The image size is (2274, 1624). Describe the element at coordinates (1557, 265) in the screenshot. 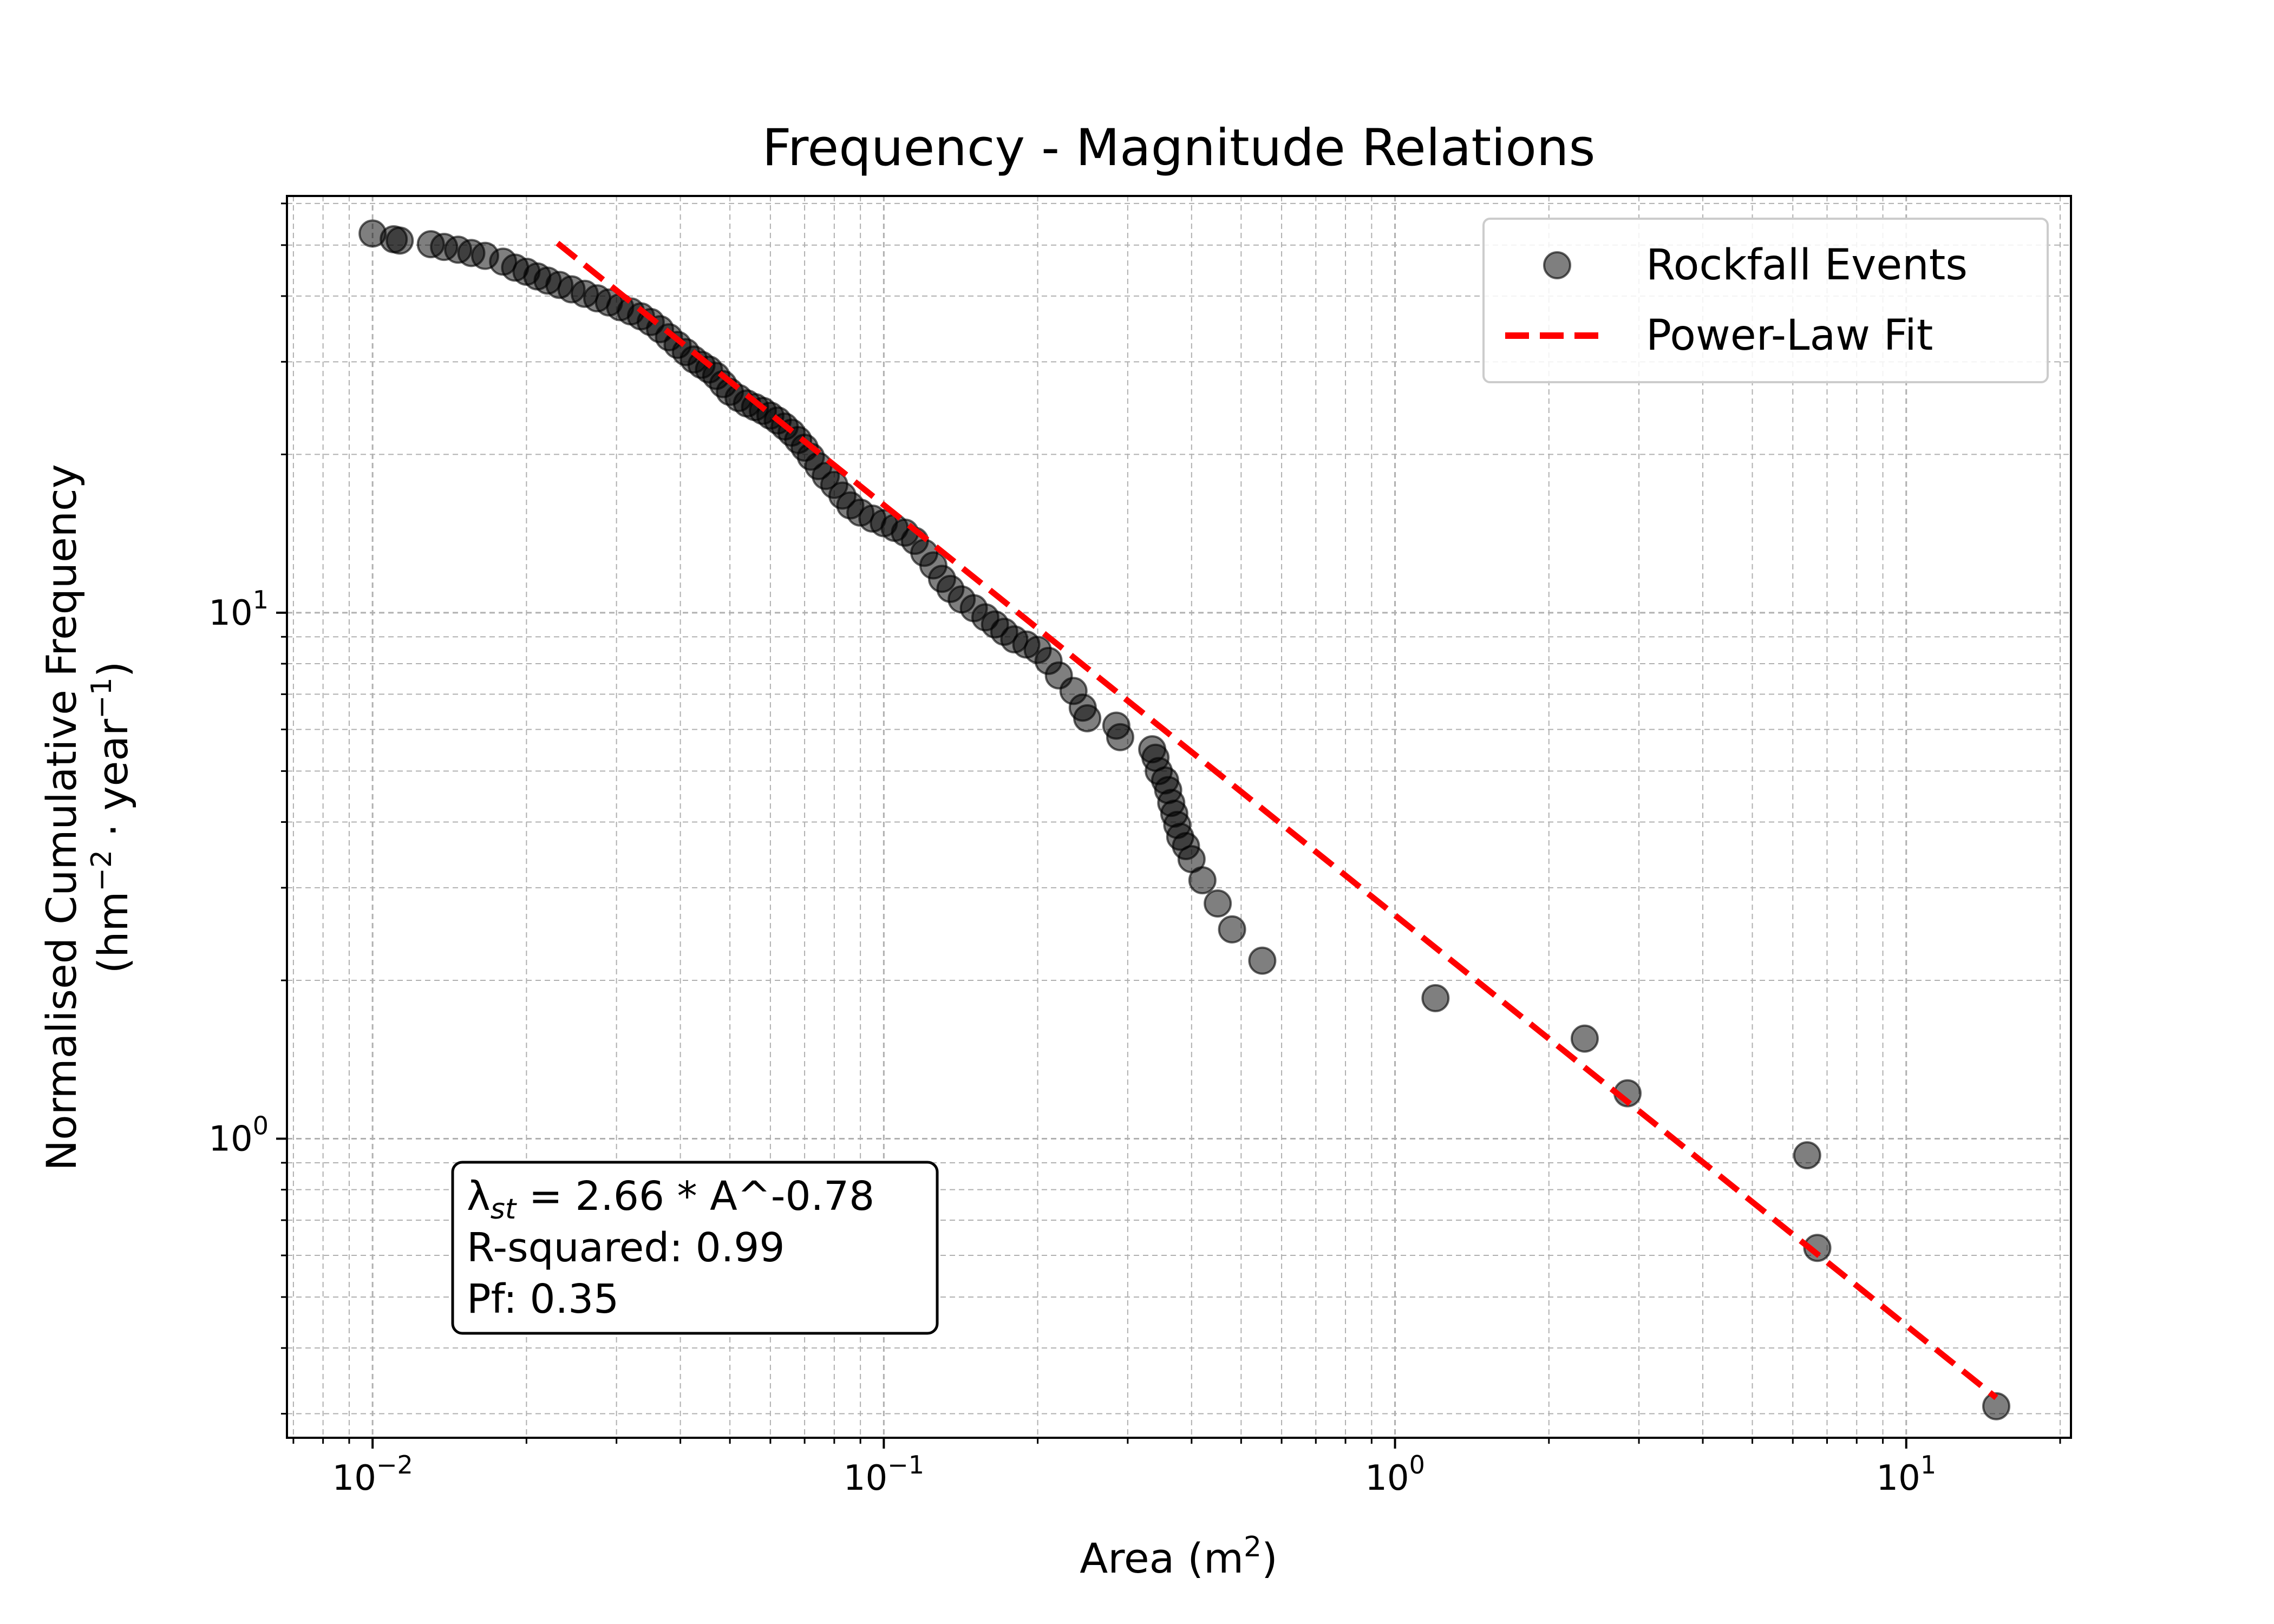

I see `legend-marker-rockfall-events` at that location.